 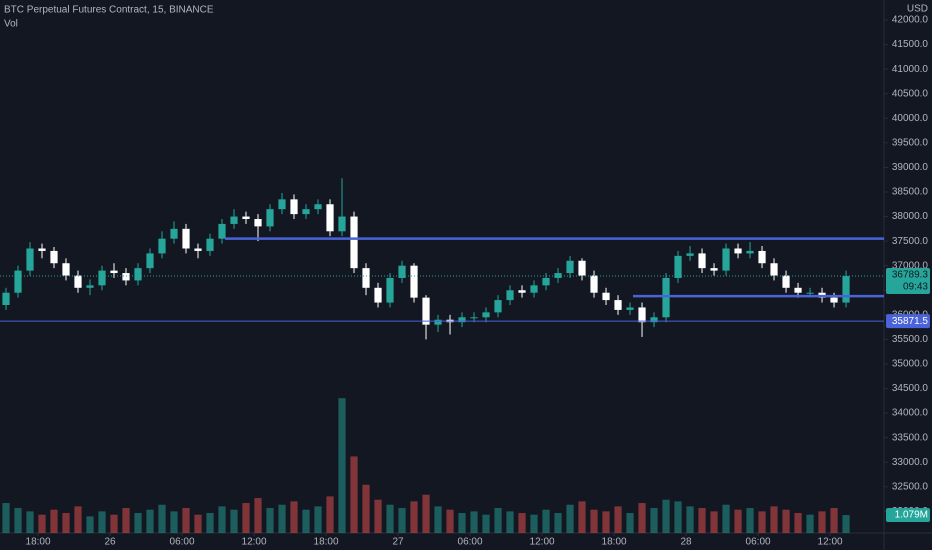 What do you see at coordinates (910, 142) in the screenshot?
I see `y-tick-label: 39500.0` at bounding box center [910, 142].